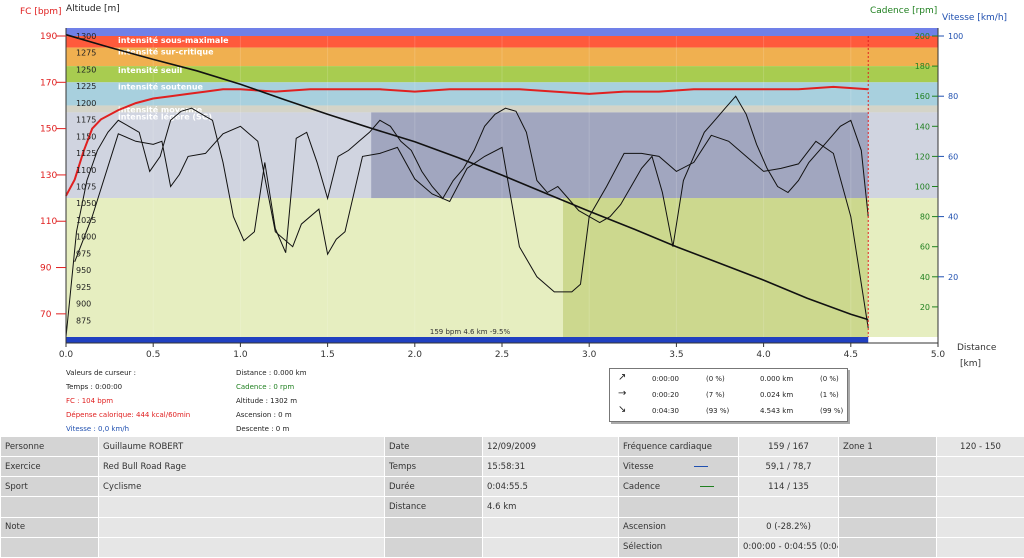 The image size is (1024, 558). Describe the element at coordinates (264, 415) in the screenshot. I see `cursor-ascension: Ascension : 0 m` at that location.